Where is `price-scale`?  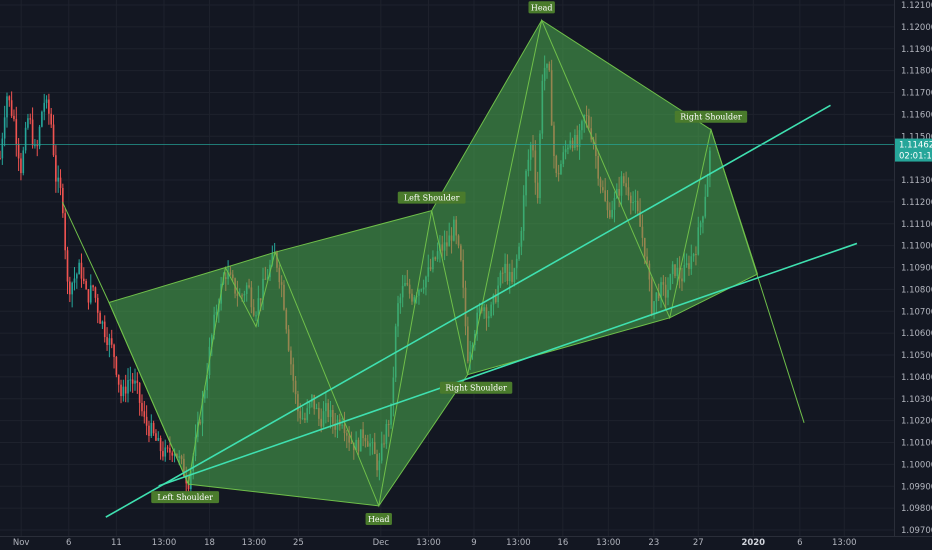
price-scale is located at coordinates (913, 275).